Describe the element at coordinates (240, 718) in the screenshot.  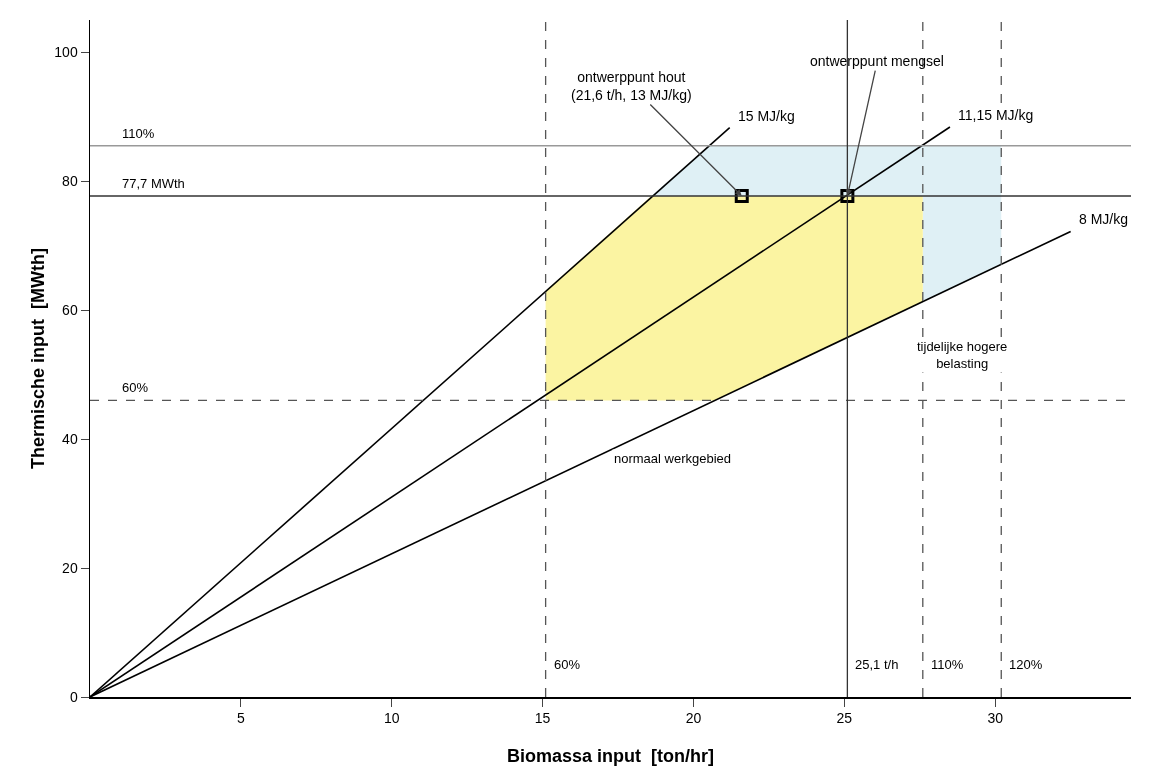
I see `x-tick-label: 5` at that location.